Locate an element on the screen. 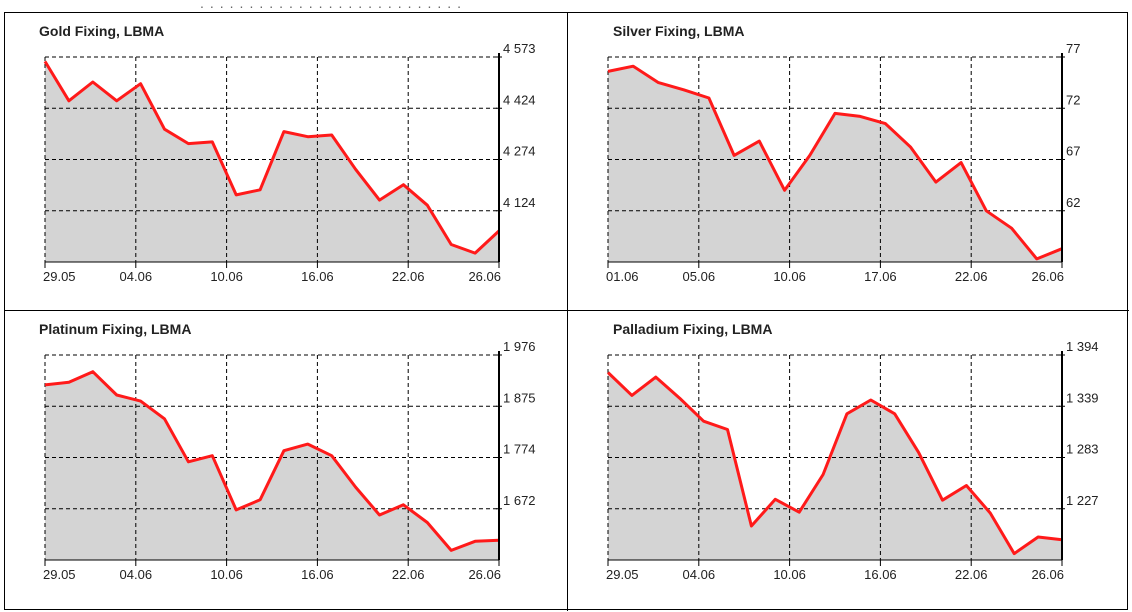 Image resolution: width=1132 pixels, height=612 pixels. y-tick-label: 4 424 is located at coordinates (519, 99).